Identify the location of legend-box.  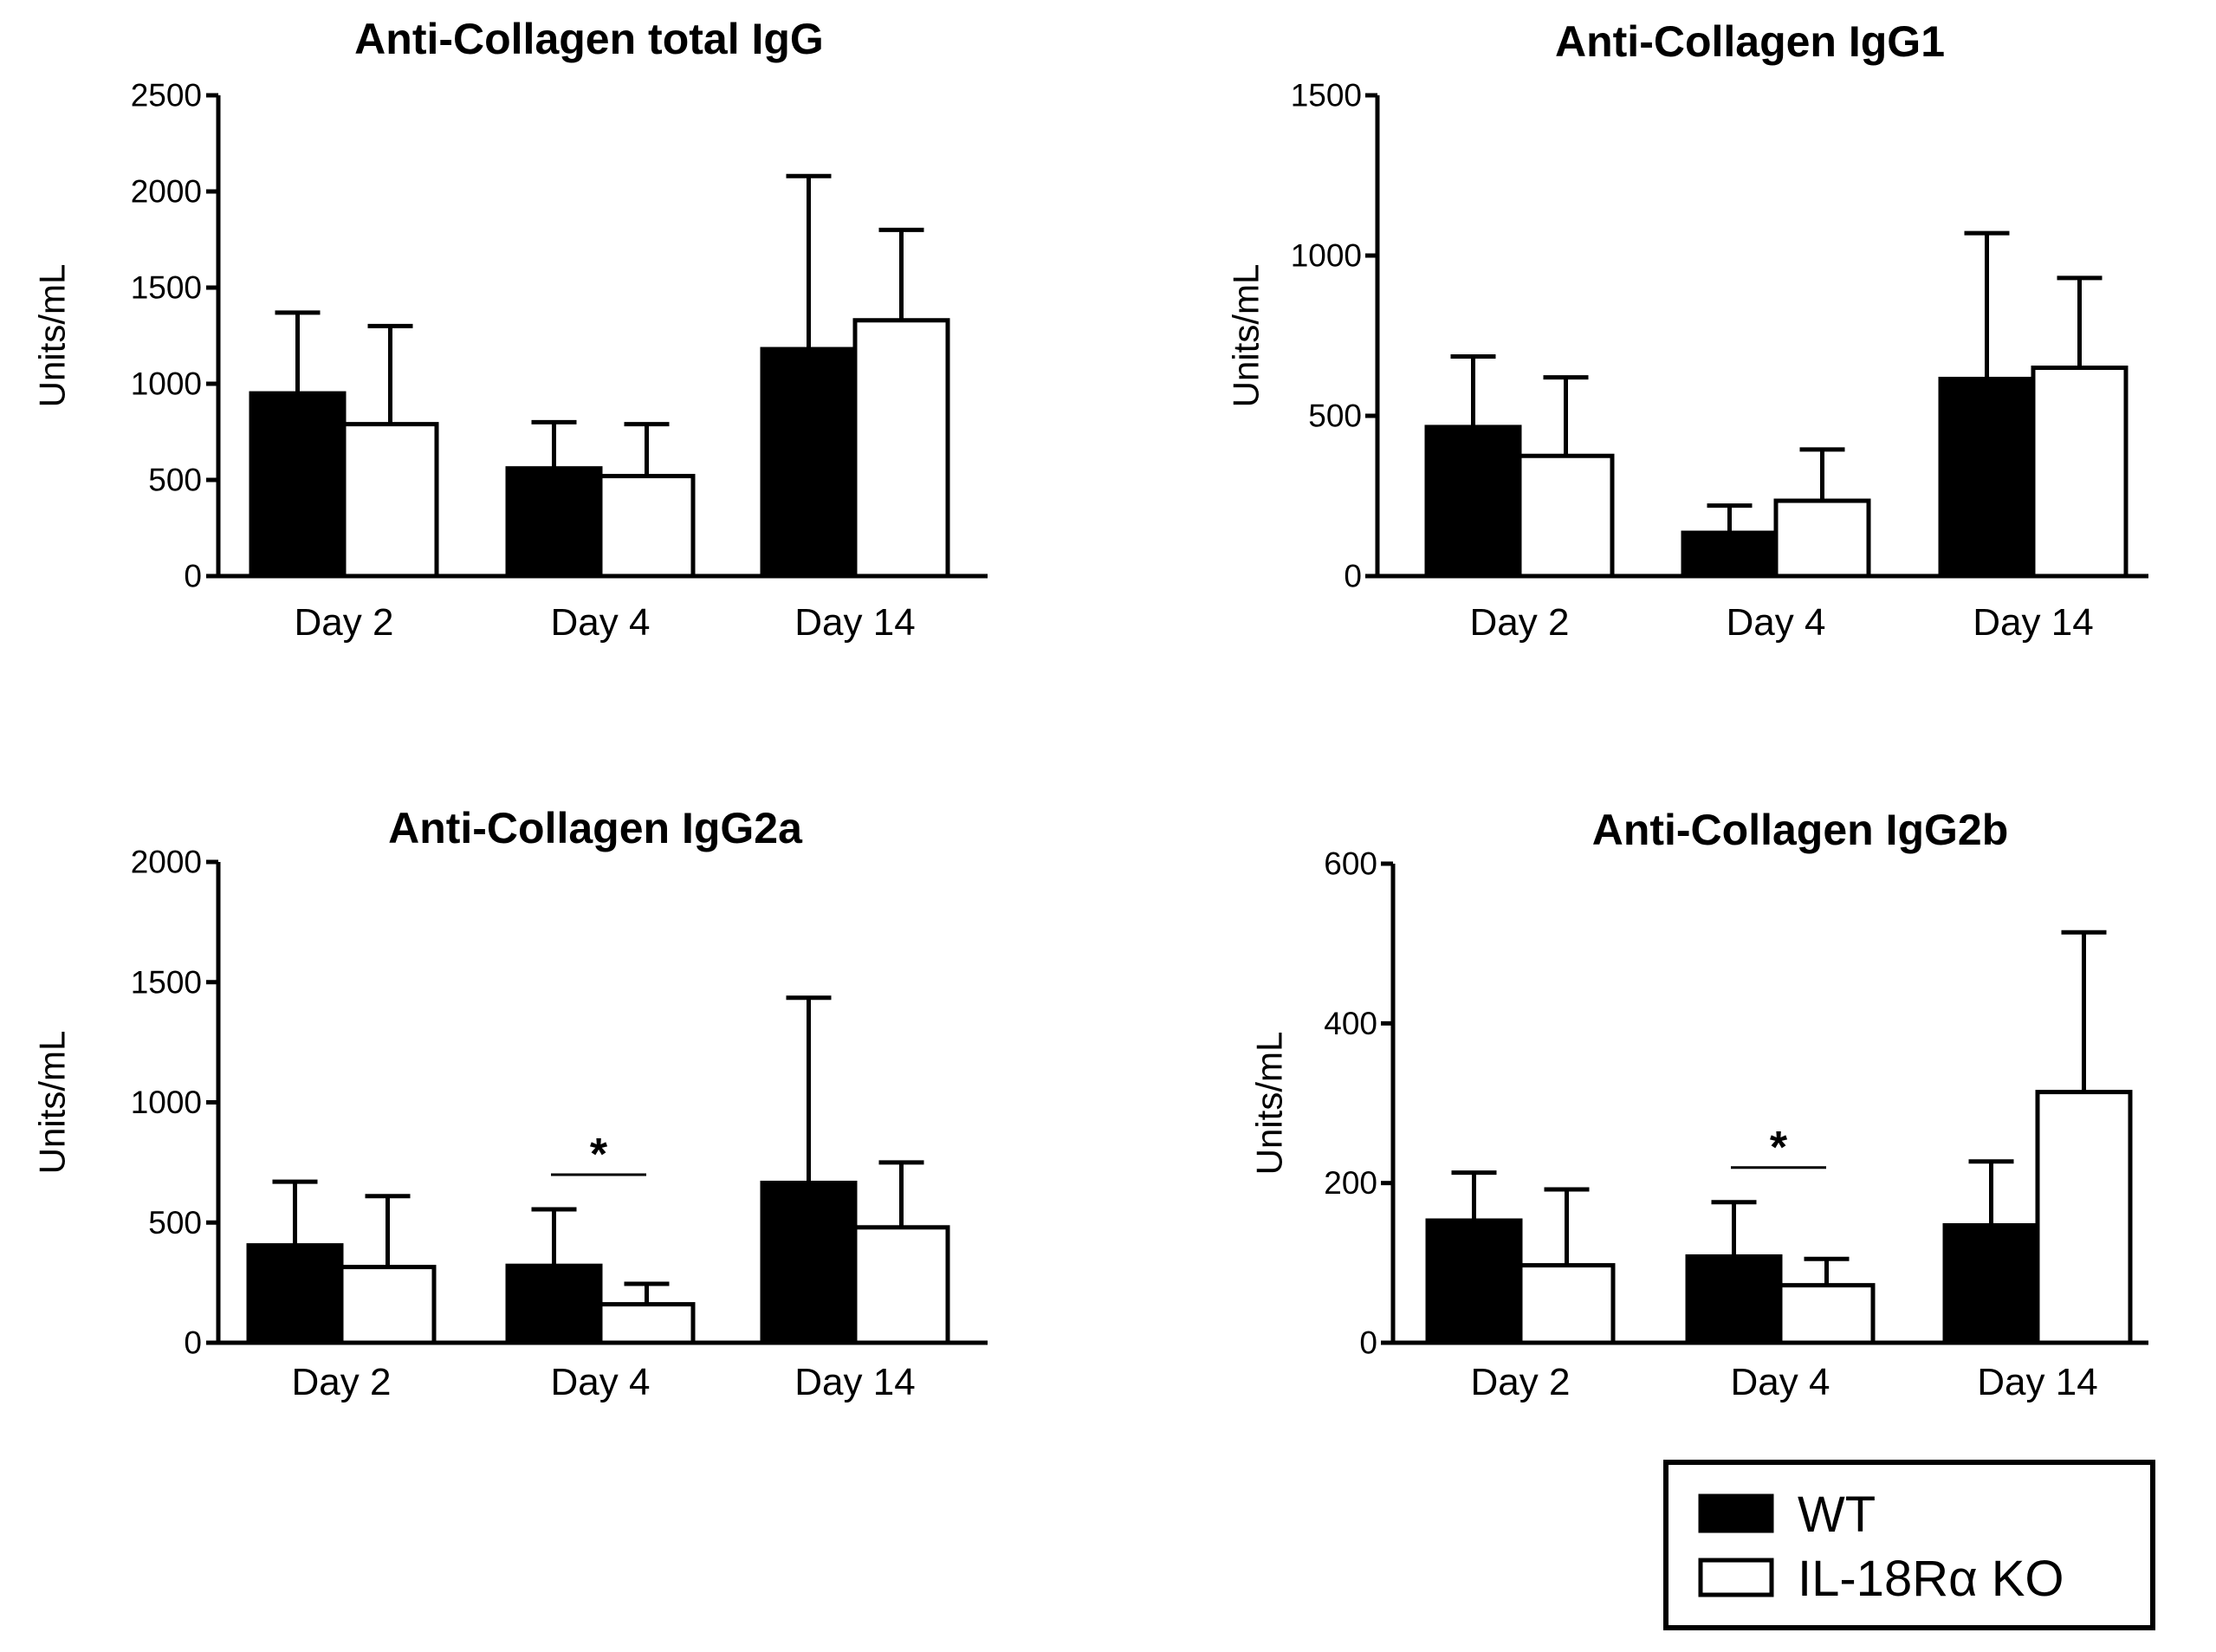
(1909, 1545).